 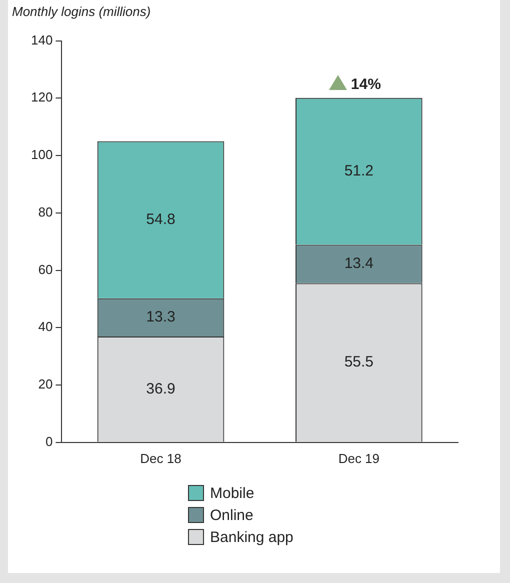 What do you see at coordinates (41, 97) in the screenshot?
I see `y-tick-label: 120` at bounding box center [41, 97].